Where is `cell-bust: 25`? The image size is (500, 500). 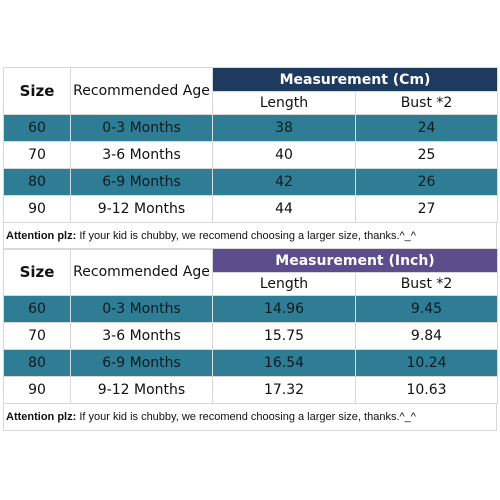 cell-bust: 25 is located at coordinates (426, 155).